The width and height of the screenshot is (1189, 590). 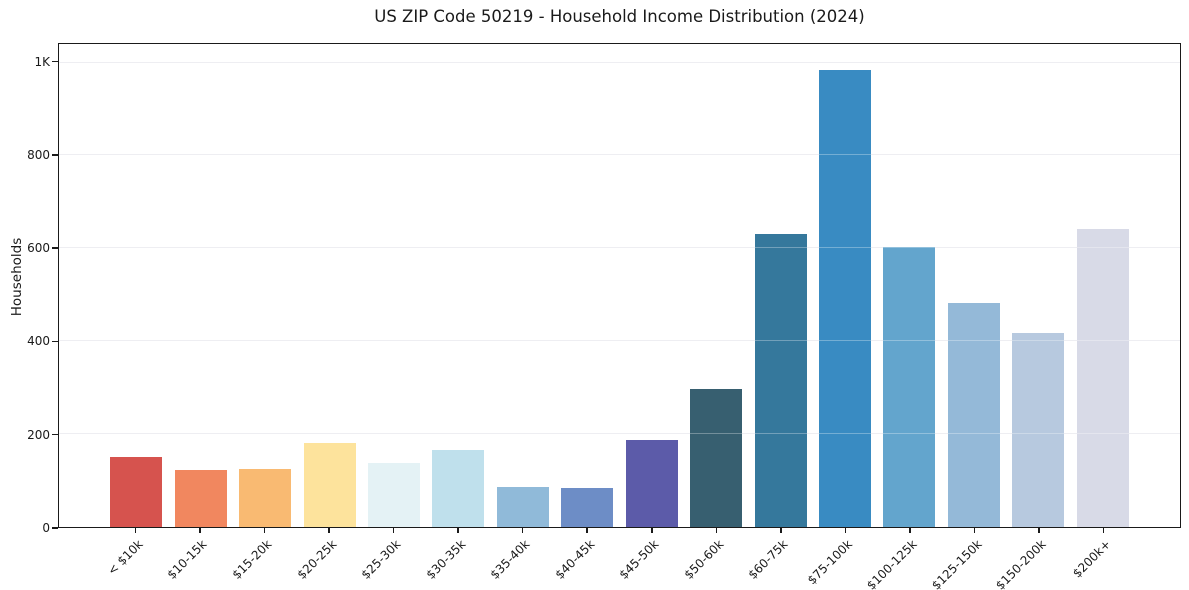 I want to click on bar-$35-40k, so click(x=522, y=506).